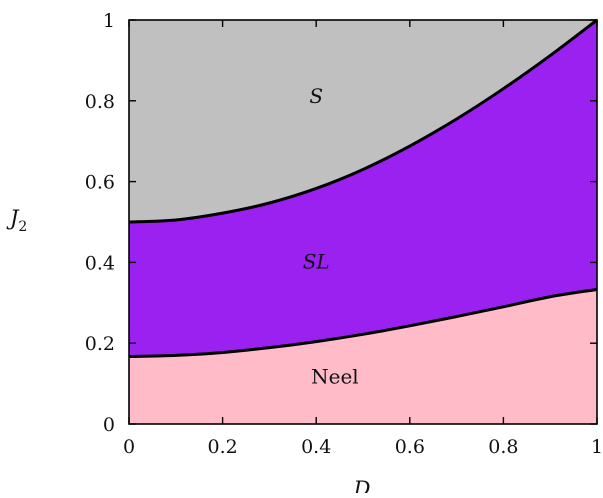 This screenshot has width=603, height=498. What do you see at coordinates (363, 323) in the screenshot?
I see `boundary-line-neel-sl` at bounding box center [363, 323].